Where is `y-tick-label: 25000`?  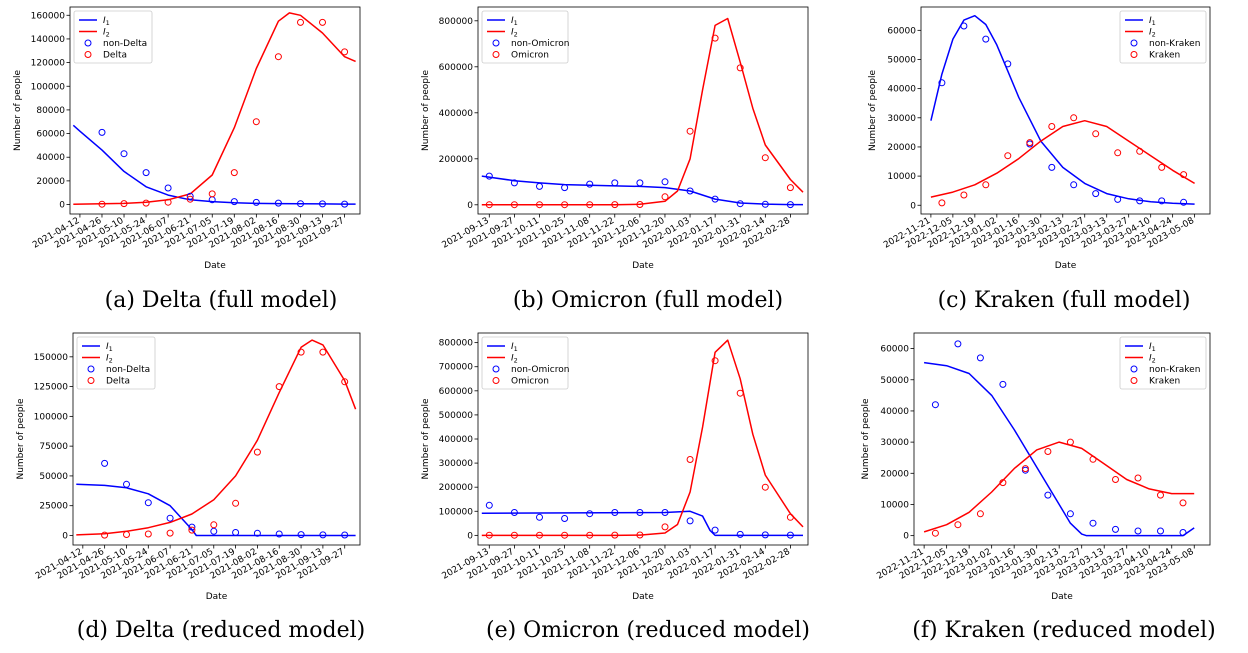 y-tick-label: 25000 is located at coordinates (53, 507).